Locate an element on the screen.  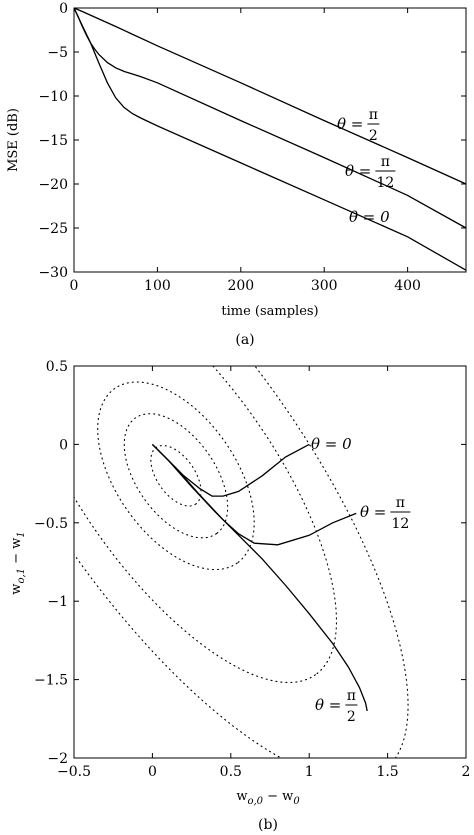
a-y-tick-label: −10 is located at coordinates (53, 97).